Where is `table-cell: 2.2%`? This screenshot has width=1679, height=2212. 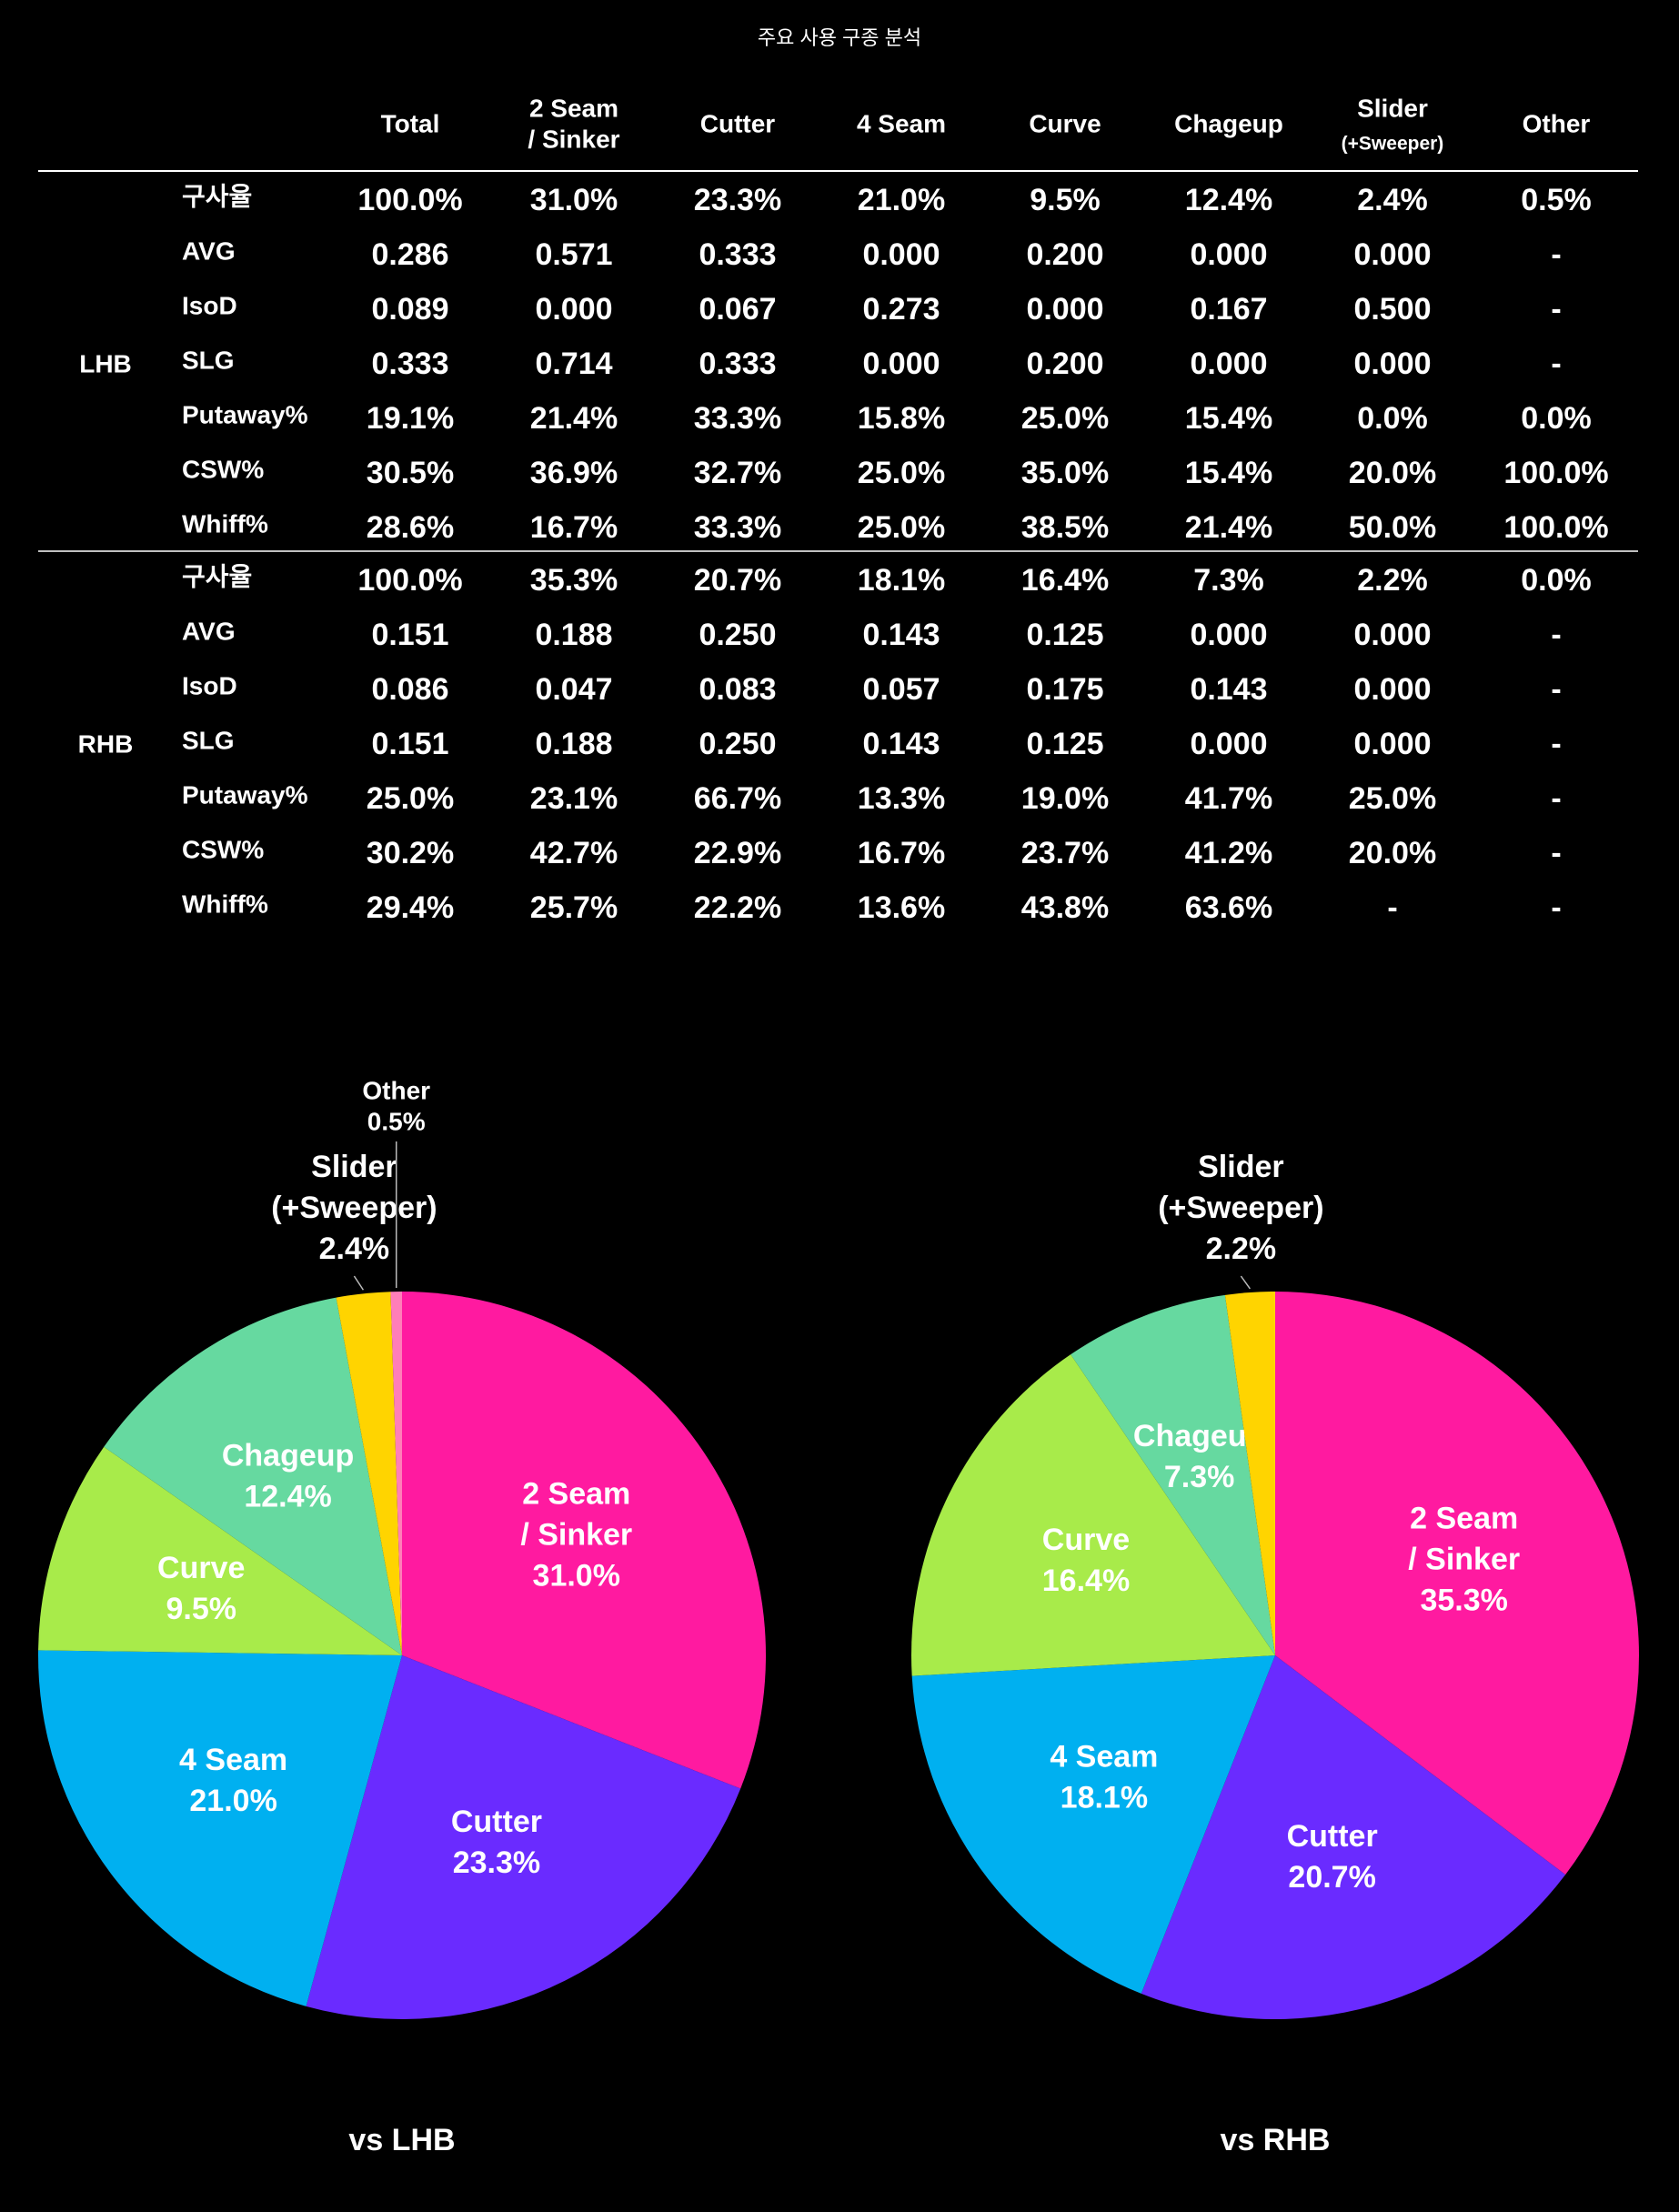 table-cell: 2.2% is located at coordinates (1392, 580).